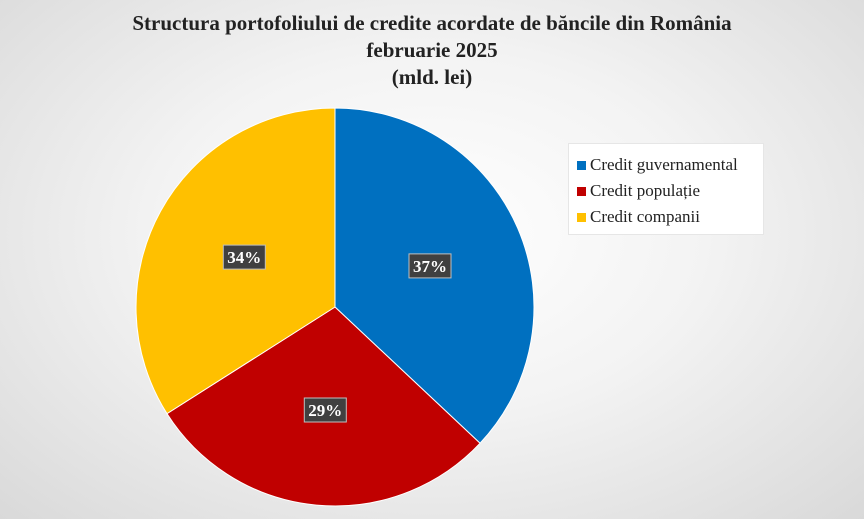 This screenshot has height=519, width=864. I want to click on chart-unit-label: (mld. lei), so click(432, 77).